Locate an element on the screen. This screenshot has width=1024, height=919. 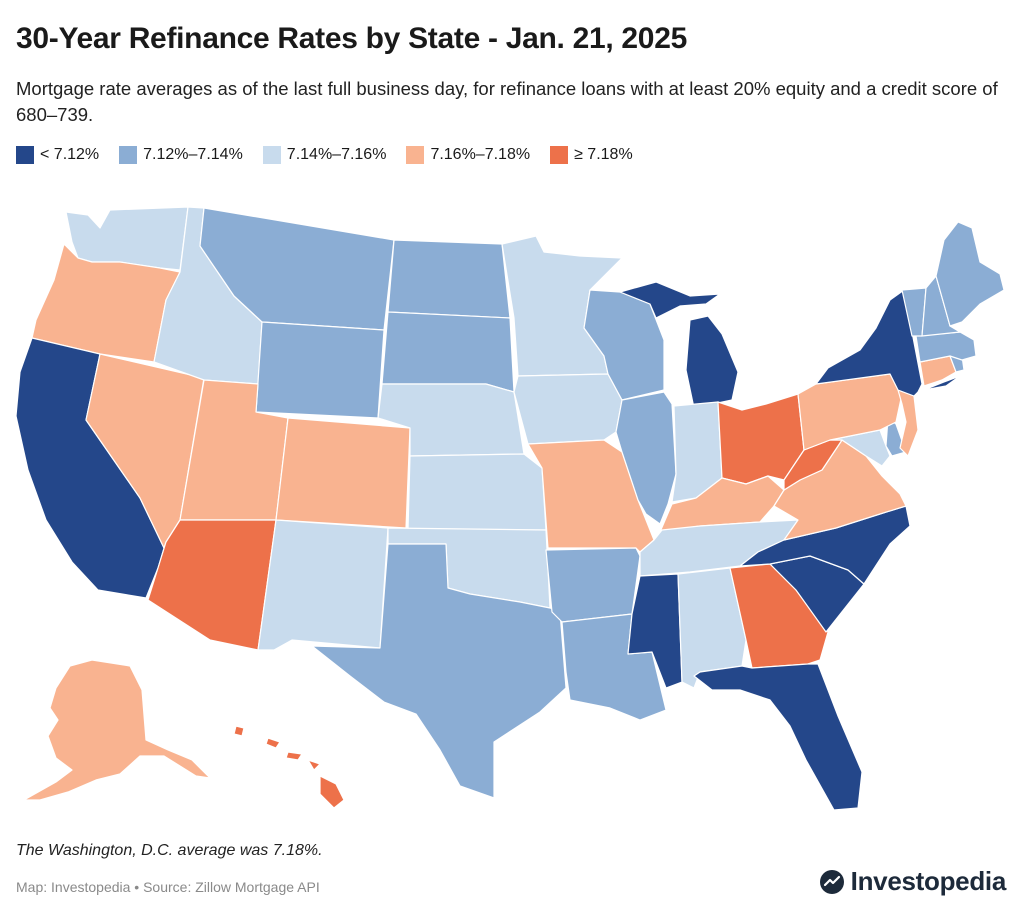
state-alaska: Alaska is located at coordinates (117, 730).